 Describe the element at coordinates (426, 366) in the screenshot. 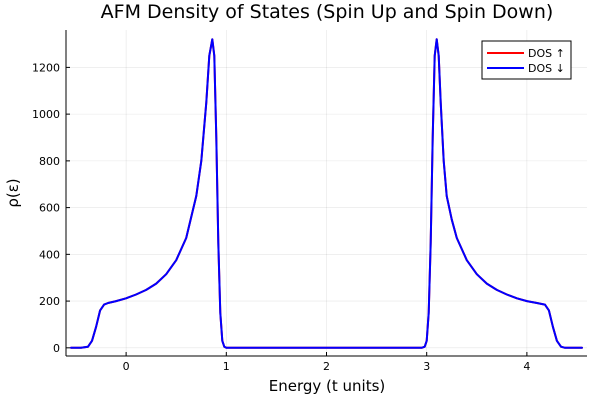

I see `x-tick-label: 3` at that location.